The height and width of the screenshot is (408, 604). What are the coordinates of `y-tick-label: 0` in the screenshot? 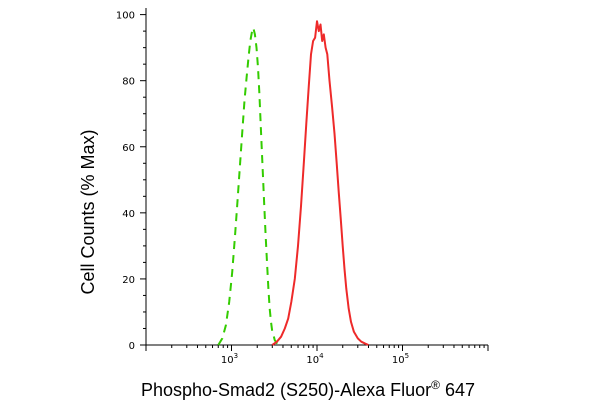 It's located at (132, 346).